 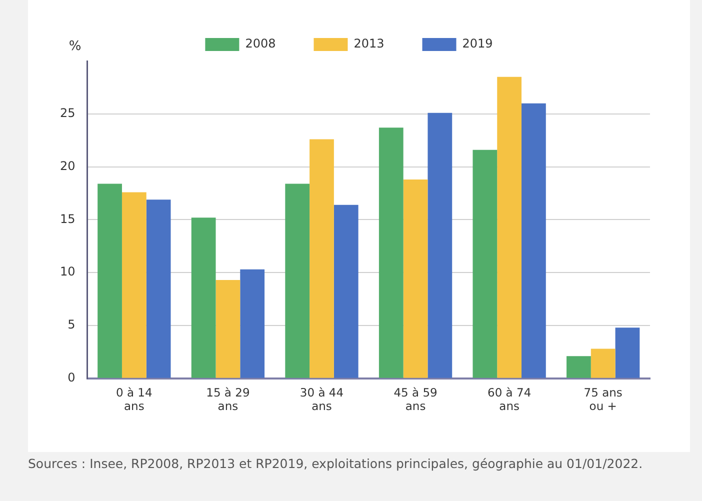 What do you see at coordinates (510, 399) in the screenshot?
I see `x-tick-label: 60 à 74 ans` at bounding box center [510, 399].